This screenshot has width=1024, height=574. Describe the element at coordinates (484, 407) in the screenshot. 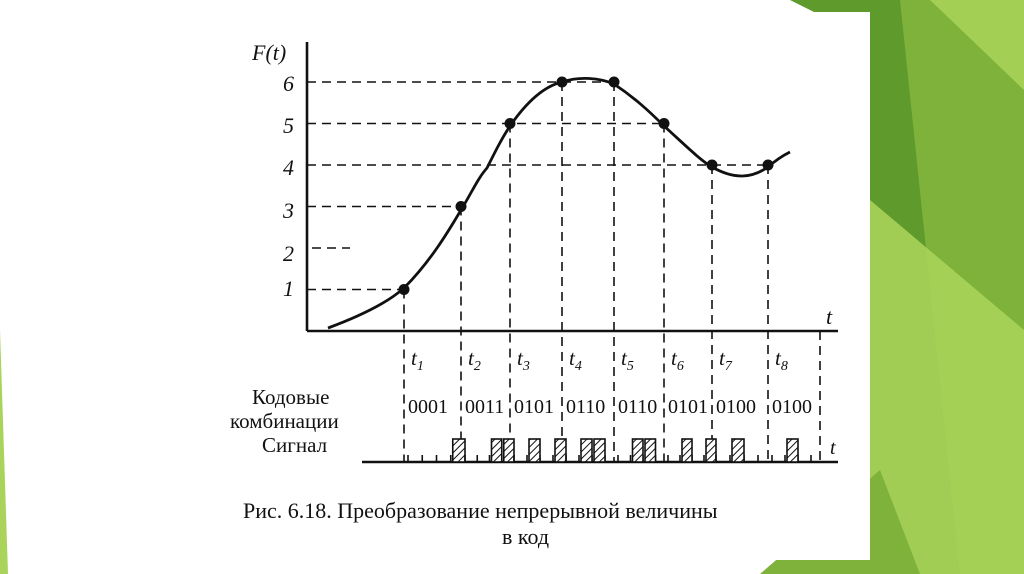

I see `code-2: 0011` at that location.